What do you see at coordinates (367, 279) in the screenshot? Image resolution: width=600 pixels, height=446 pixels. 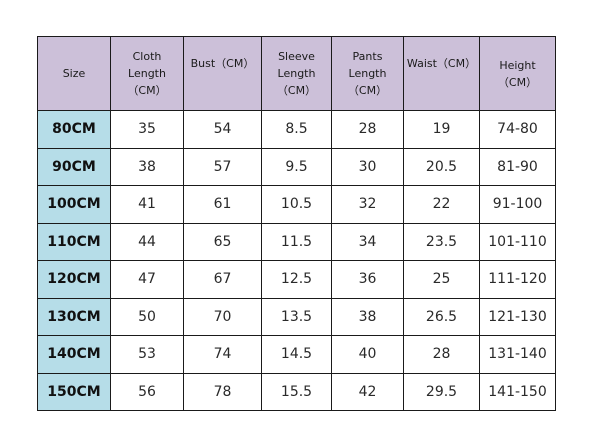 I see `cell-pants-length: 36` at bounding box center [367, 279].